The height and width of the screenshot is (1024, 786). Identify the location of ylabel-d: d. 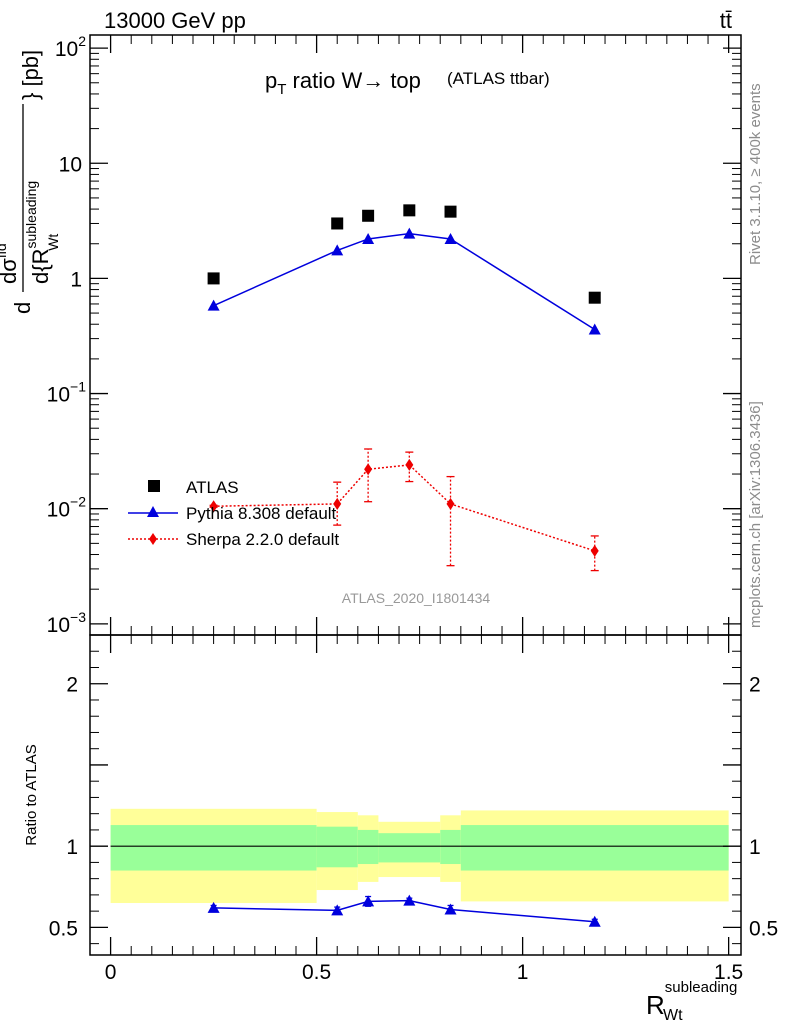
(22, 308).